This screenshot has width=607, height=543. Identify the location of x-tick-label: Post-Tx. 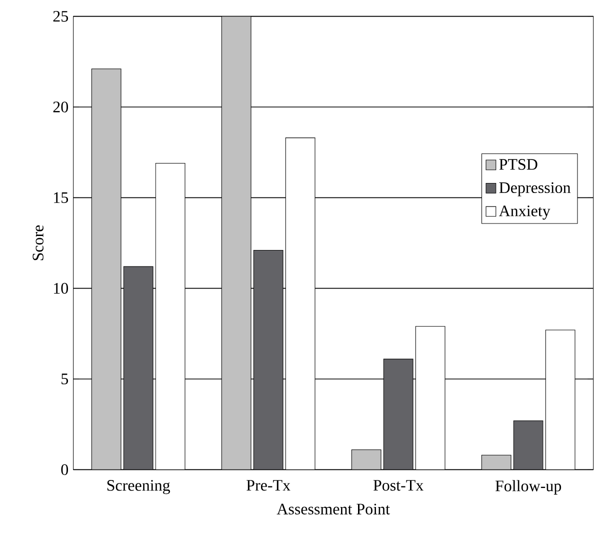
(398, 485).